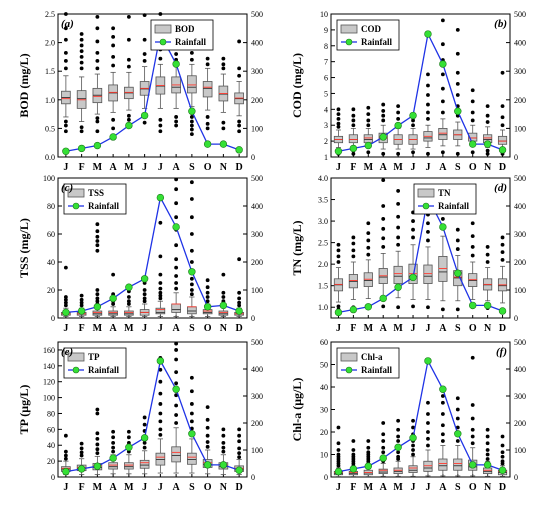 Image resolution: width=550 pixels, height=513 pixels. I want to click on box-J, so click(428, 114).